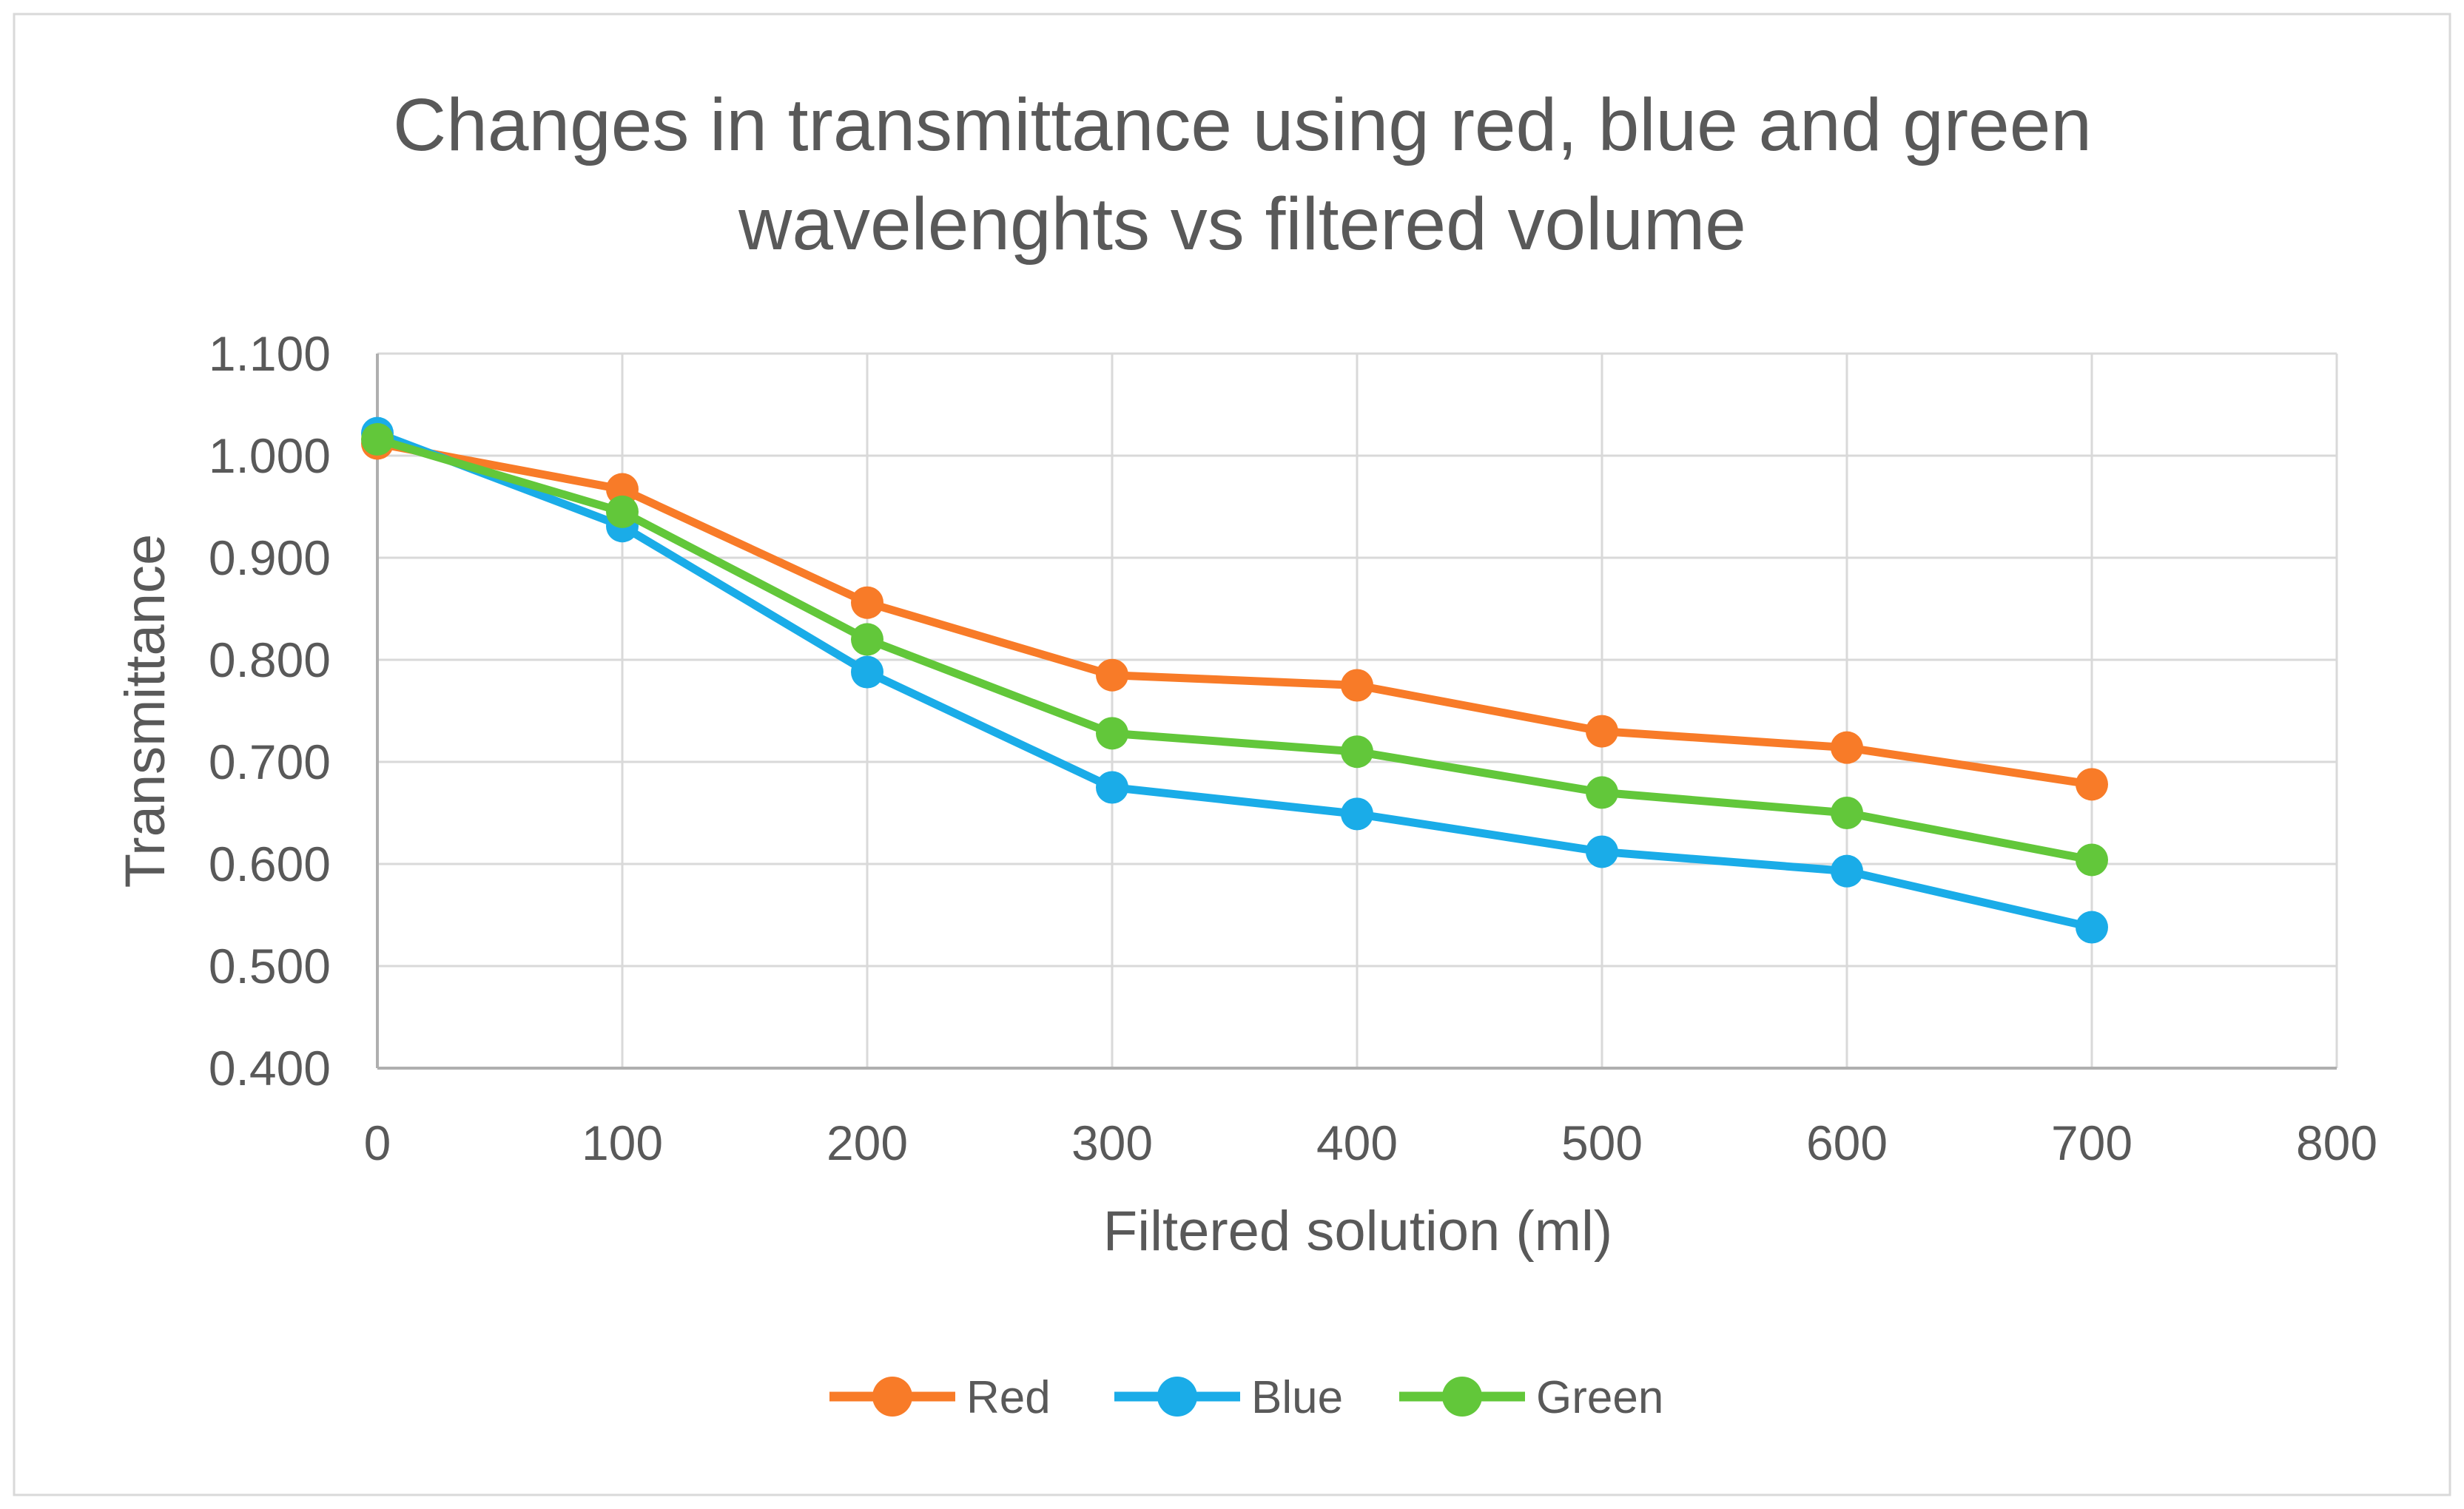  What do you see at coordinates (2092, 1142) in the screenshot?
I see `x-tick-label: 700` at bounding box center [2092, 1142].